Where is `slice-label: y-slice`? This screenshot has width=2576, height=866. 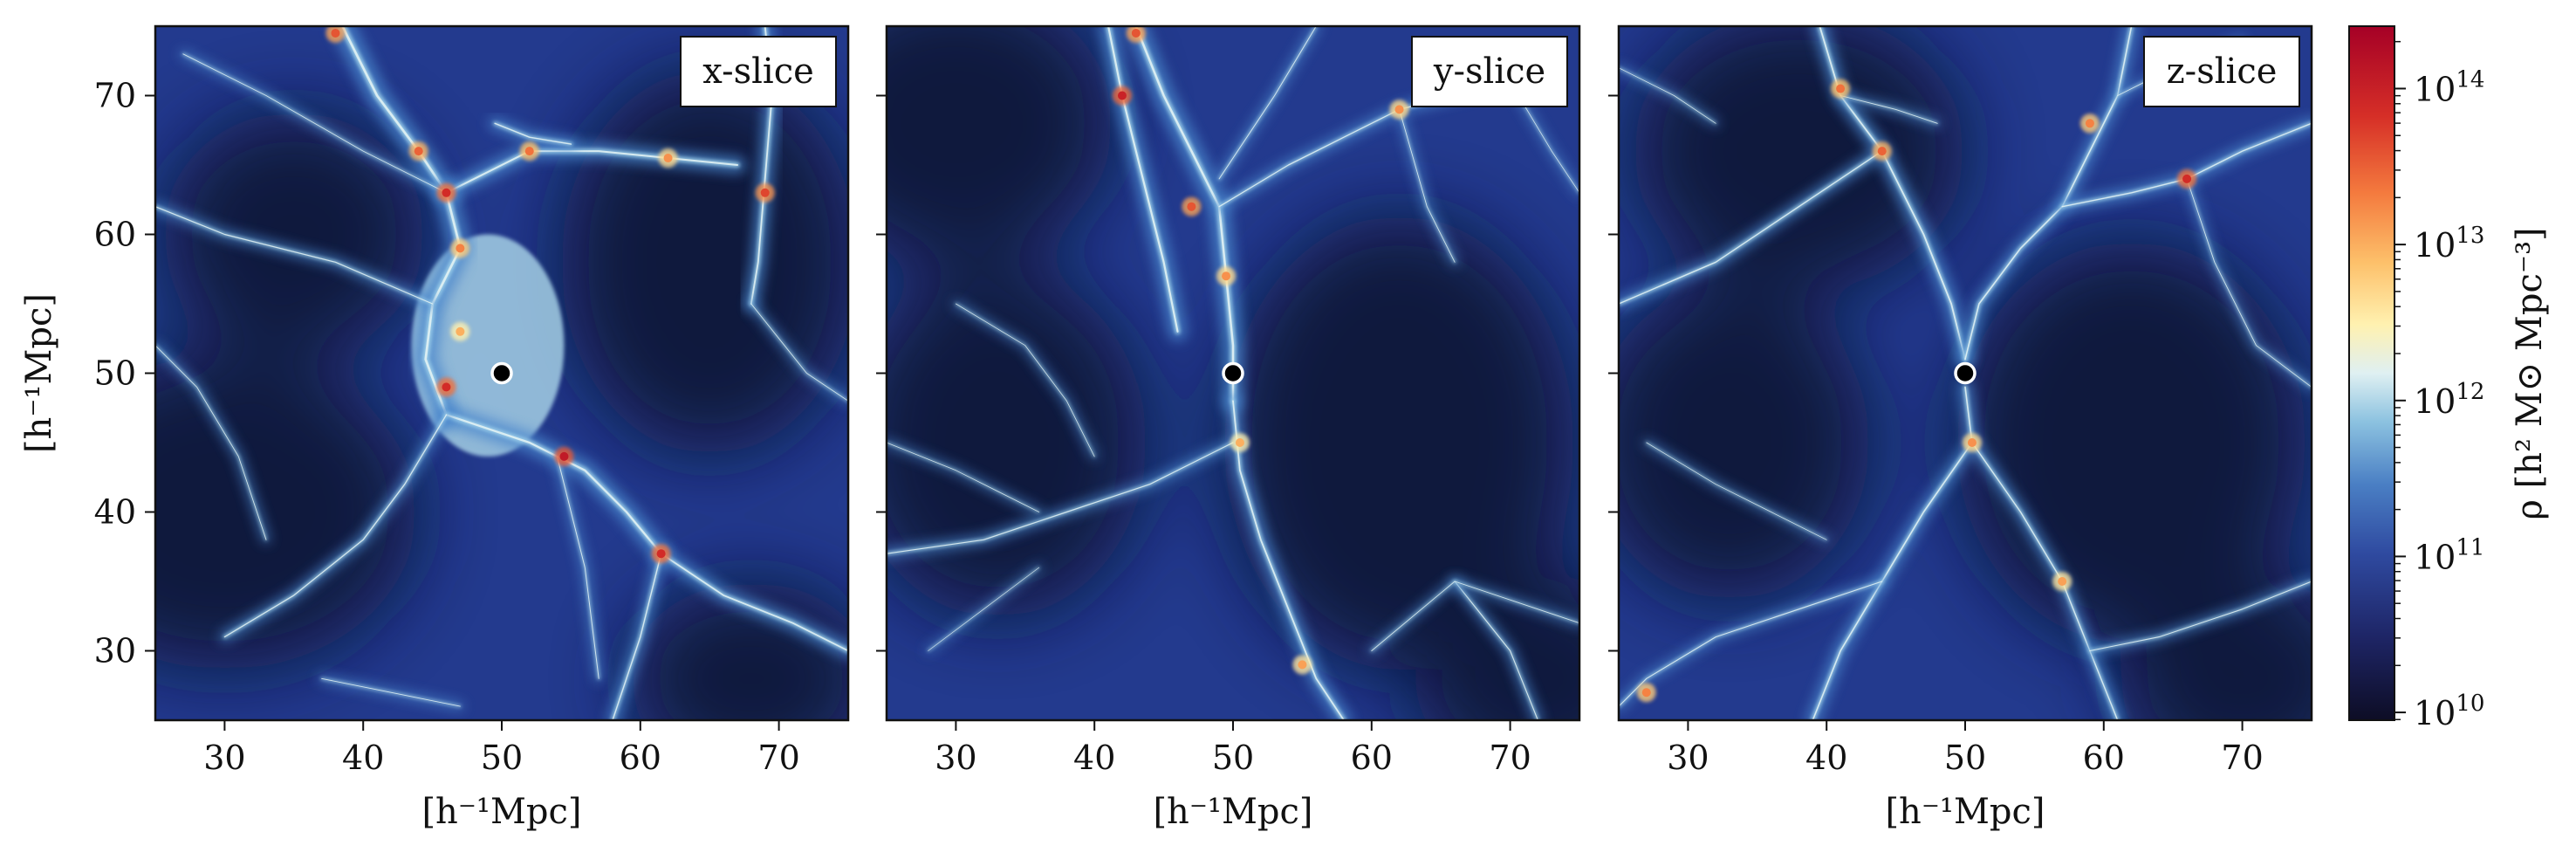 slice-label: y-slice is located at coordinates (1489, 72).